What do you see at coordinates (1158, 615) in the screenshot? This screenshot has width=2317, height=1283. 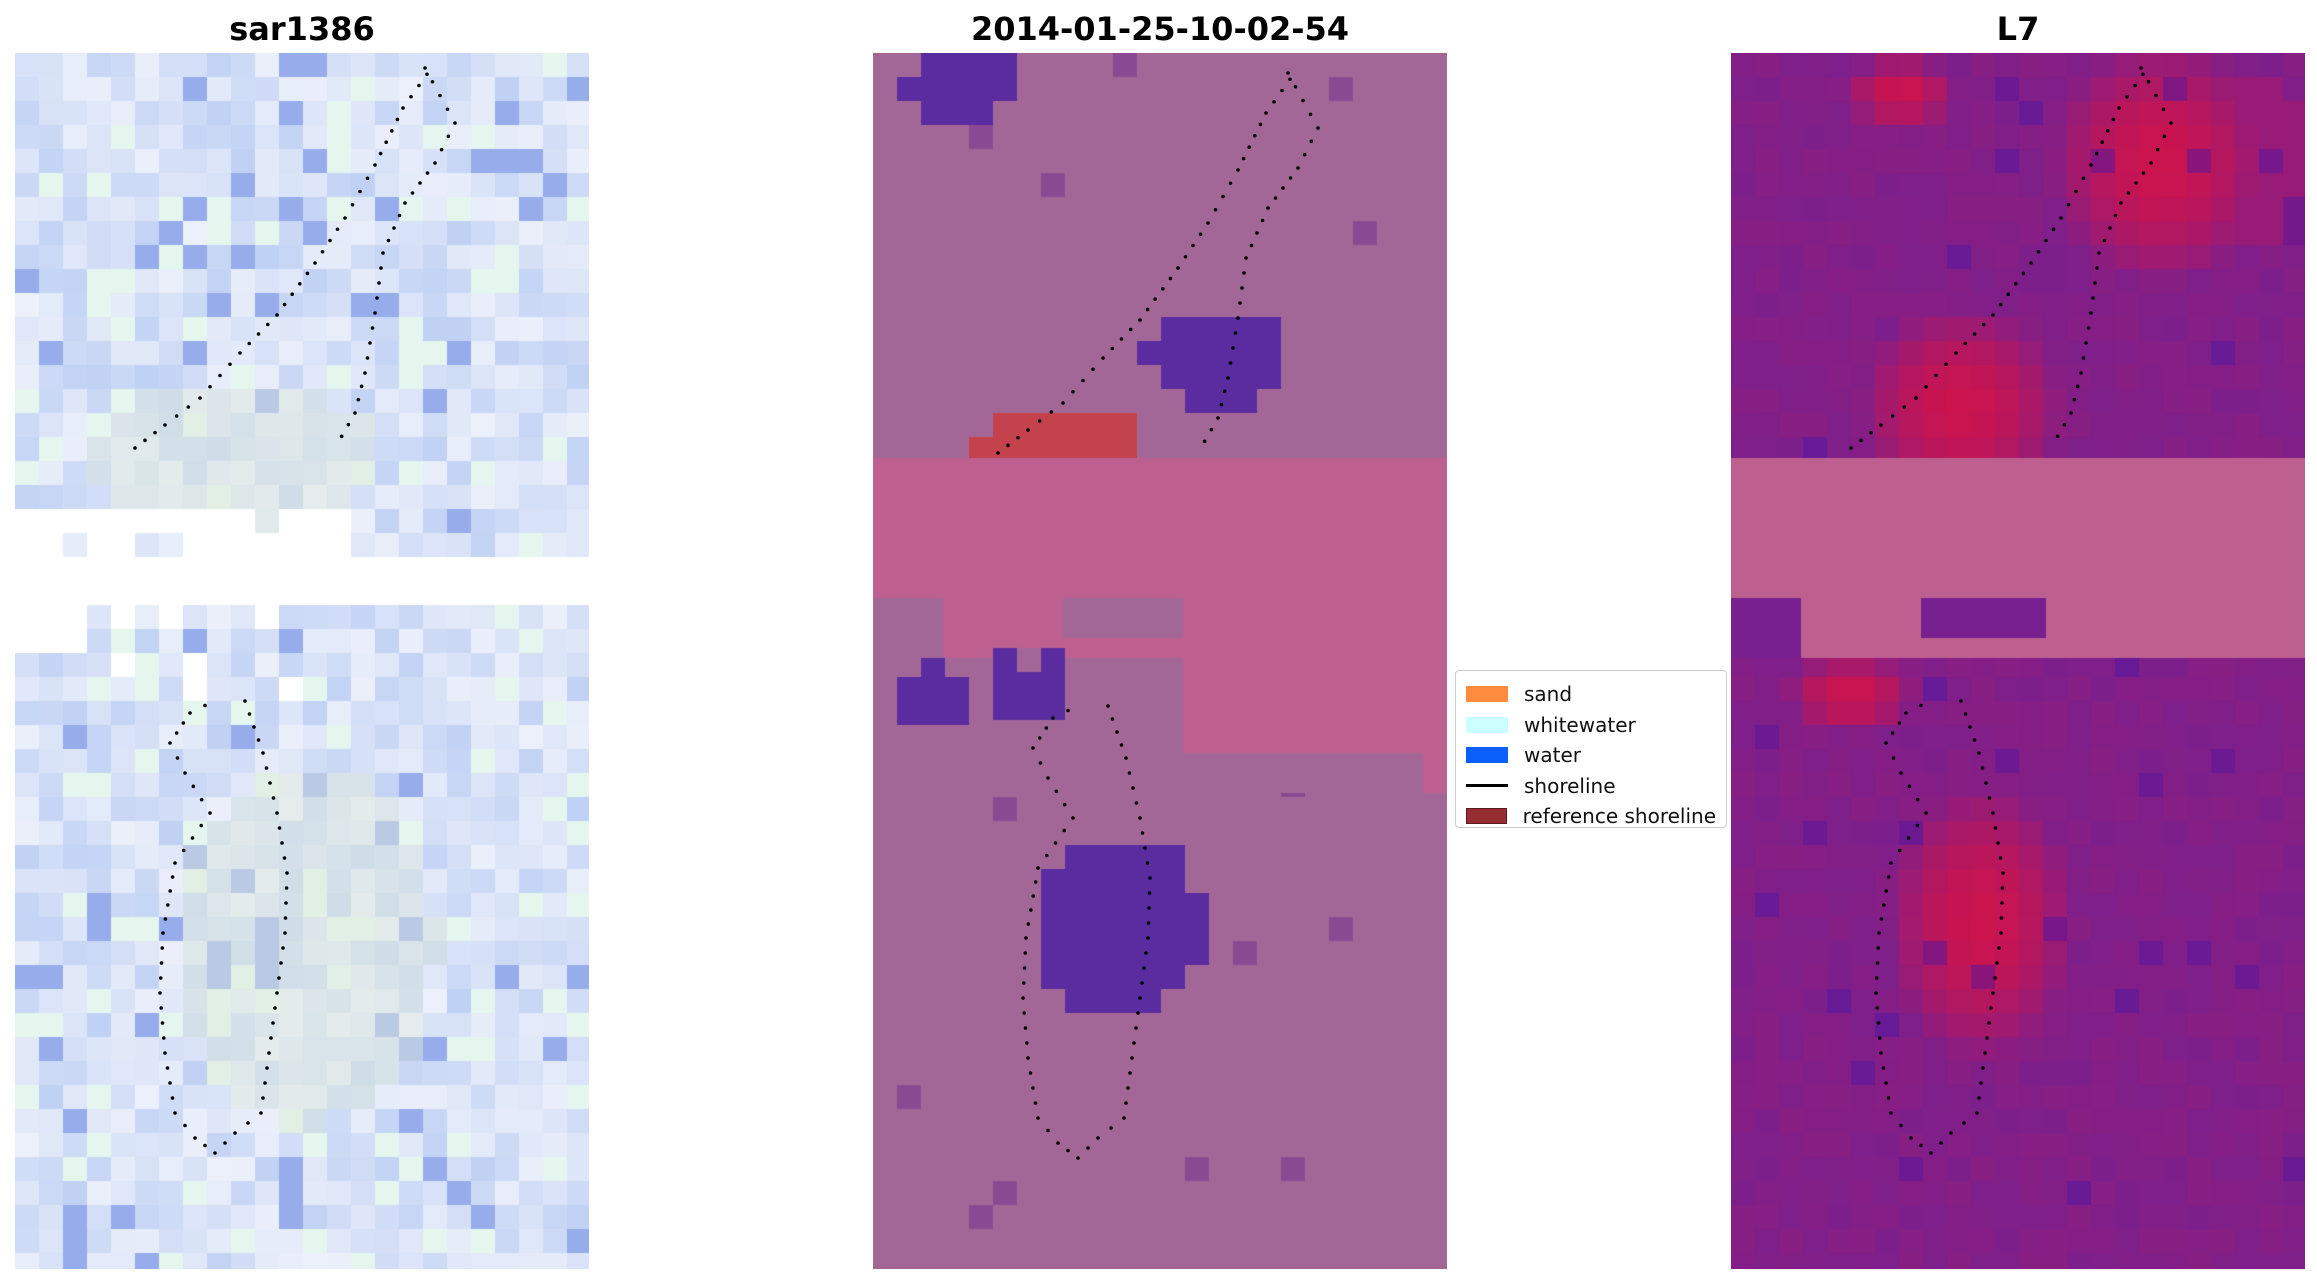 I see `shoreline-overlay-classification` at bounding box center [1158, 615].